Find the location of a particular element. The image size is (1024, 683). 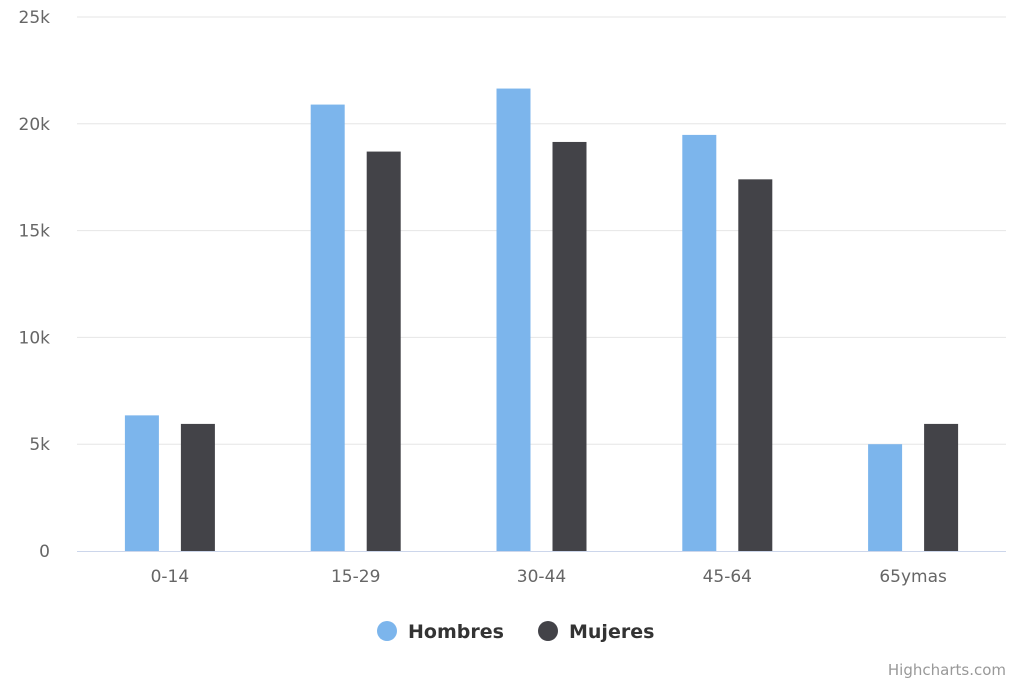

legend-item-hombres: Hombres is located at coordinates (440, 632).